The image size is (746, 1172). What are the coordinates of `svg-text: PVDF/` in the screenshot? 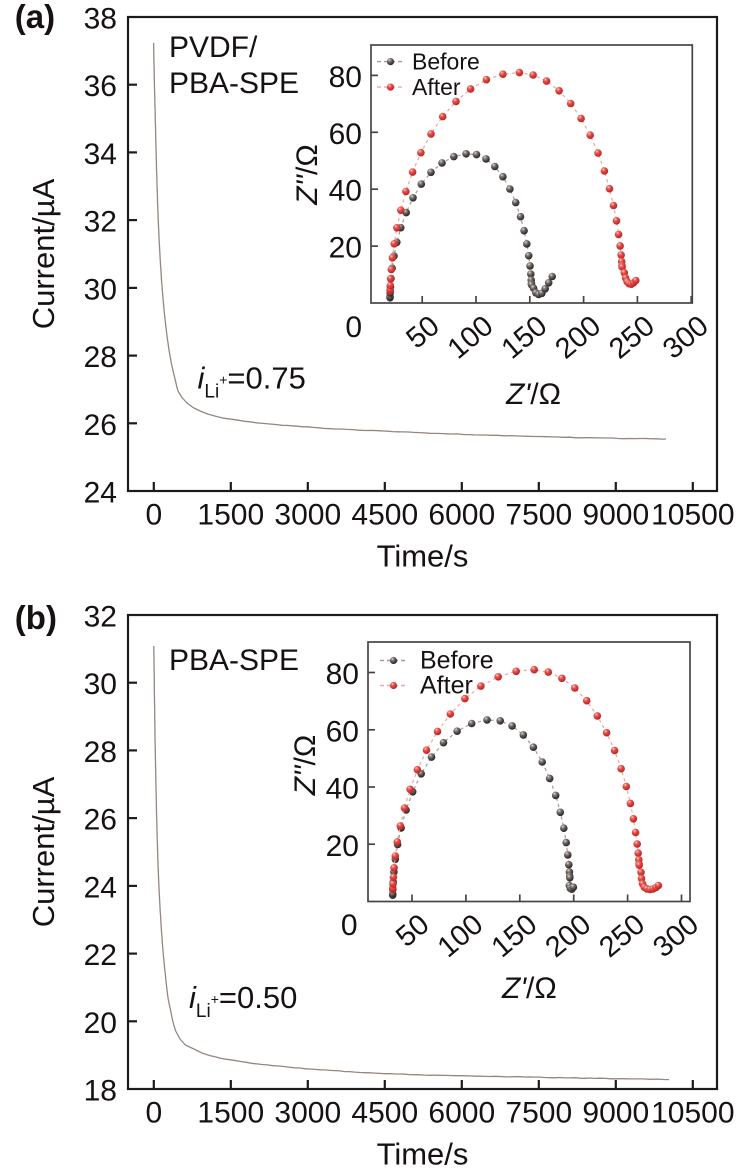 It's located at (213, 47).